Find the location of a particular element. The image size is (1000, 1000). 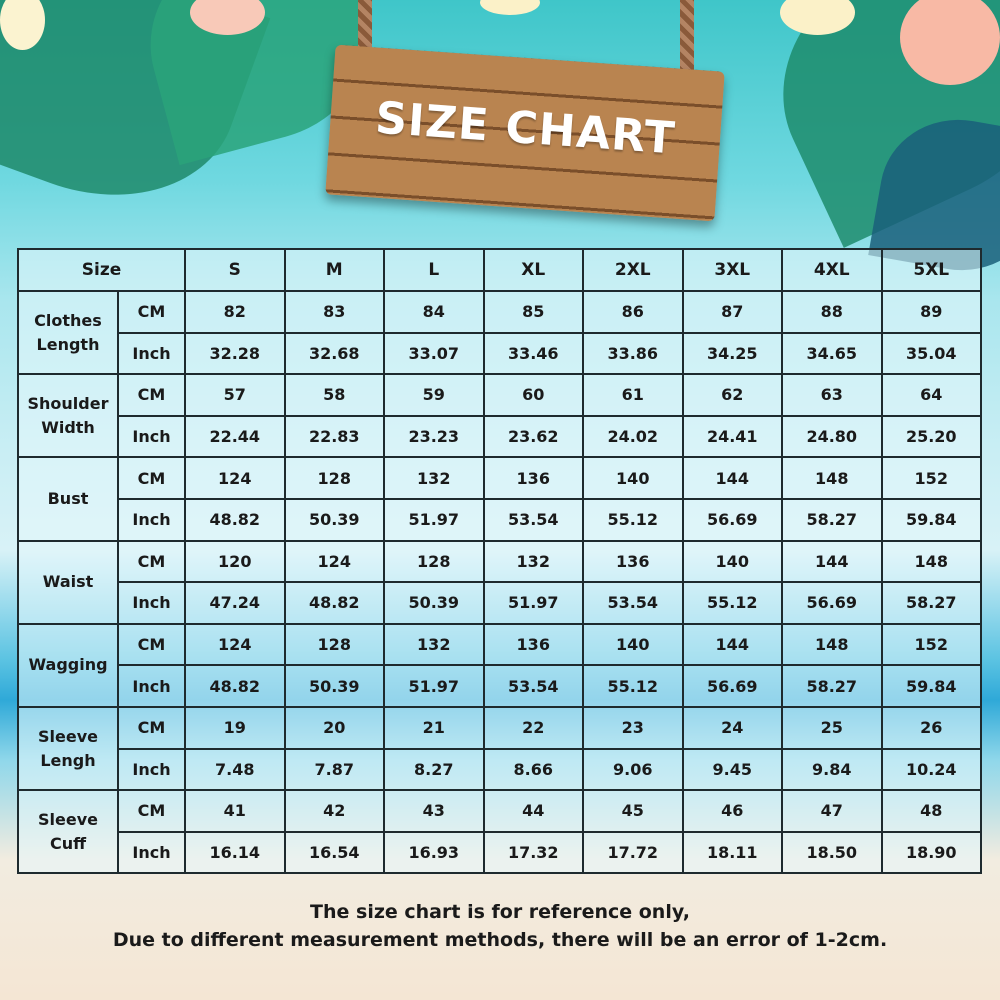

table-cell: 48 is located at coordinates (931, 811).